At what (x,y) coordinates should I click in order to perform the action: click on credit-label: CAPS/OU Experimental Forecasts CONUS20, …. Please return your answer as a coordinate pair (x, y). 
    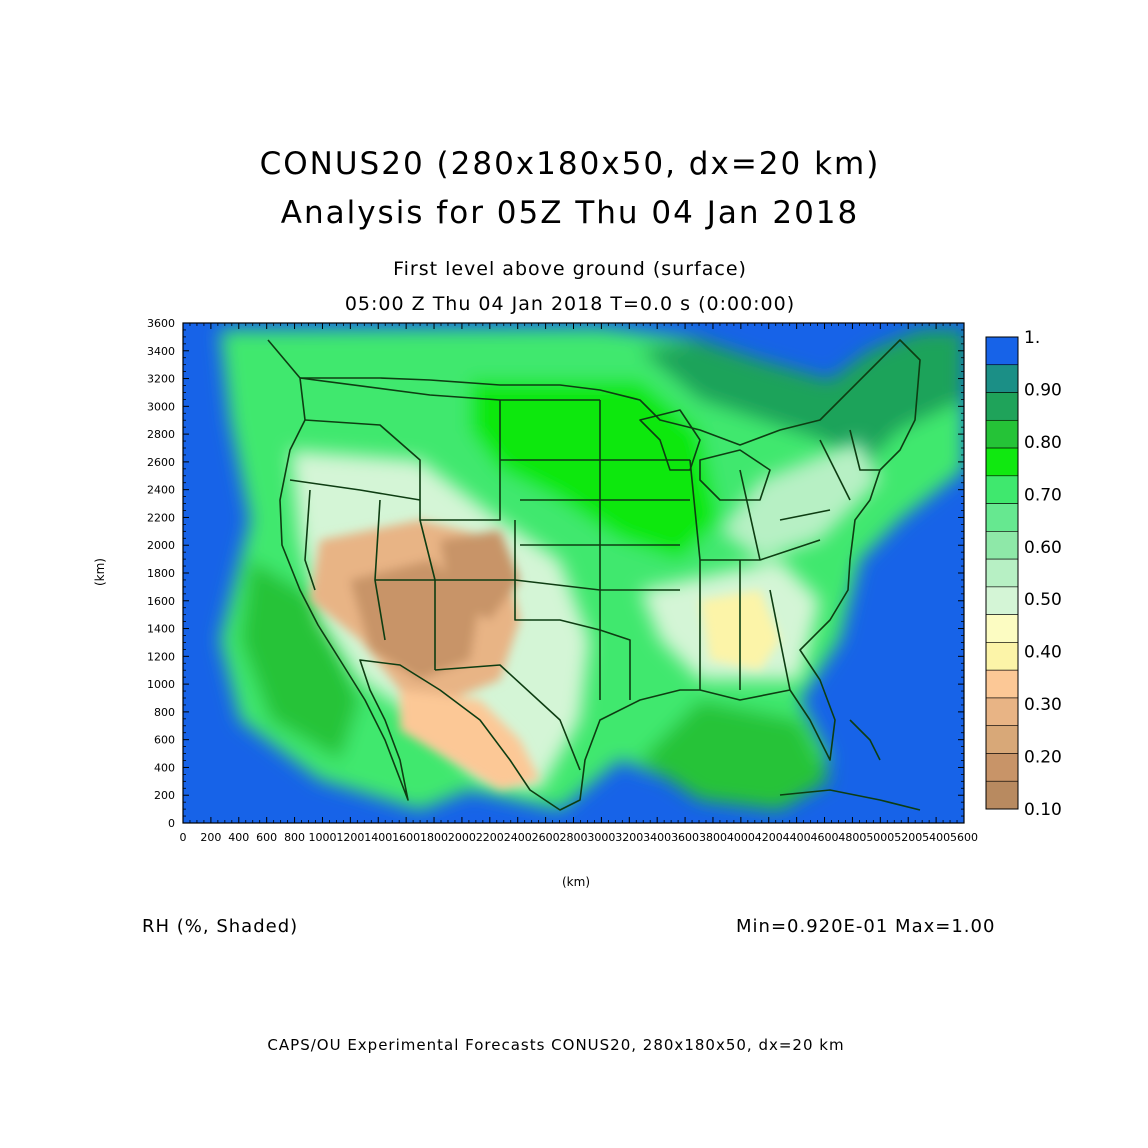
    Looking at the image, I should click on (556, 1045).